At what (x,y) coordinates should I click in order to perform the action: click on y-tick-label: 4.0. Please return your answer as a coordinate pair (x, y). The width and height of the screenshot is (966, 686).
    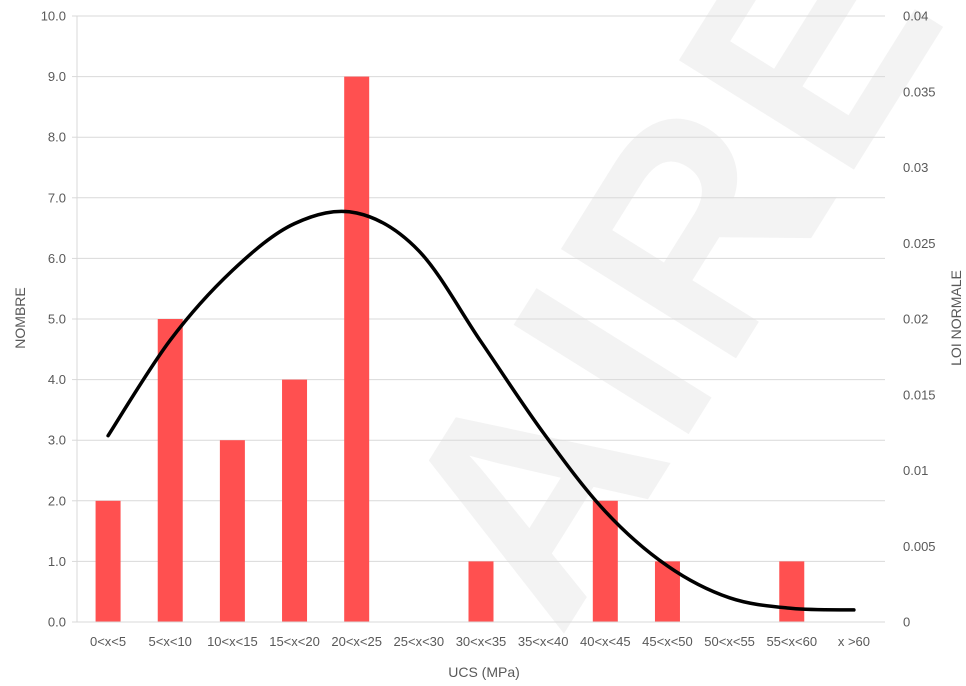
    Looking at the image, I should click on (57, 379).